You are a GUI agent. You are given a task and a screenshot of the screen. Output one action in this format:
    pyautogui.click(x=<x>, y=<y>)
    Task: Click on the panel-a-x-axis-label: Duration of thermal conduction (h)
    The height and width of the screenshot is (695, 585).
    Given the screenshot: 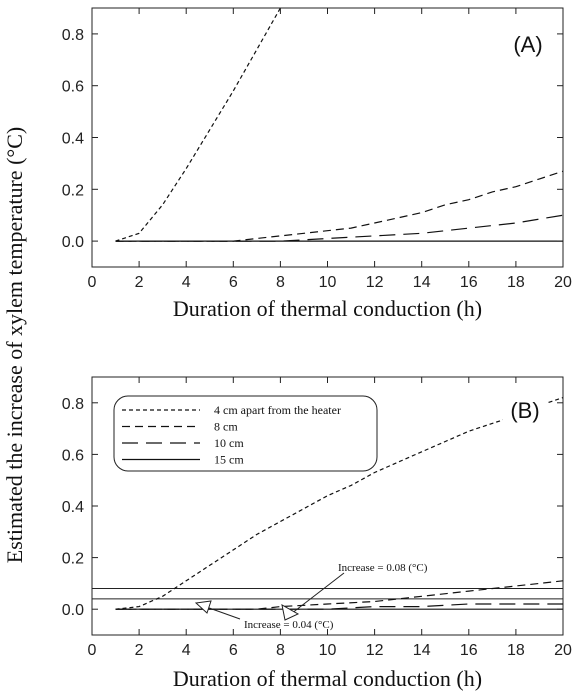 What is the action you would take?
    pyautogui.click(x=327, y=308)
    